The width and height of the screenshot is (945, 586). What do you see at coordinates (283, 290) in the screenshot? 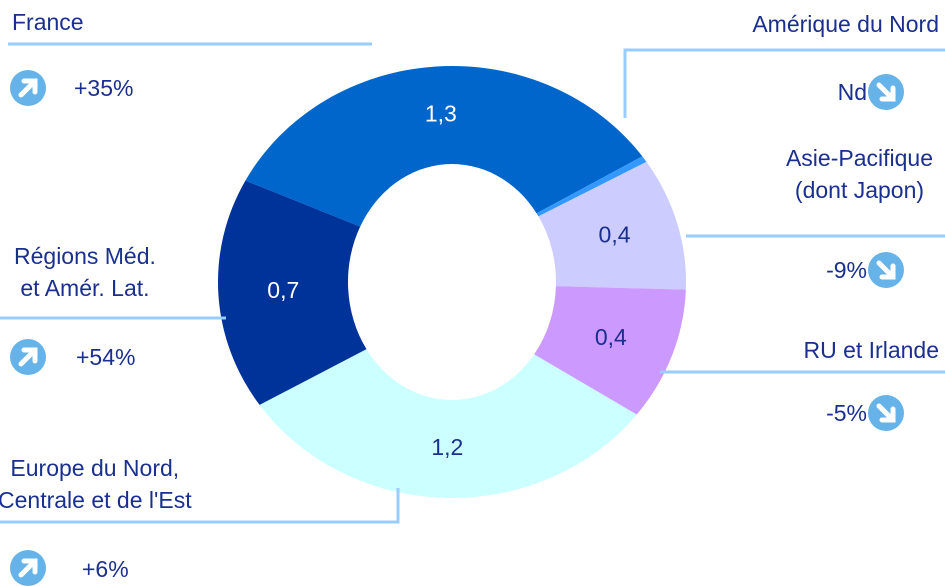
I see `value-label: 0,7` at bounding box center [283, 290].